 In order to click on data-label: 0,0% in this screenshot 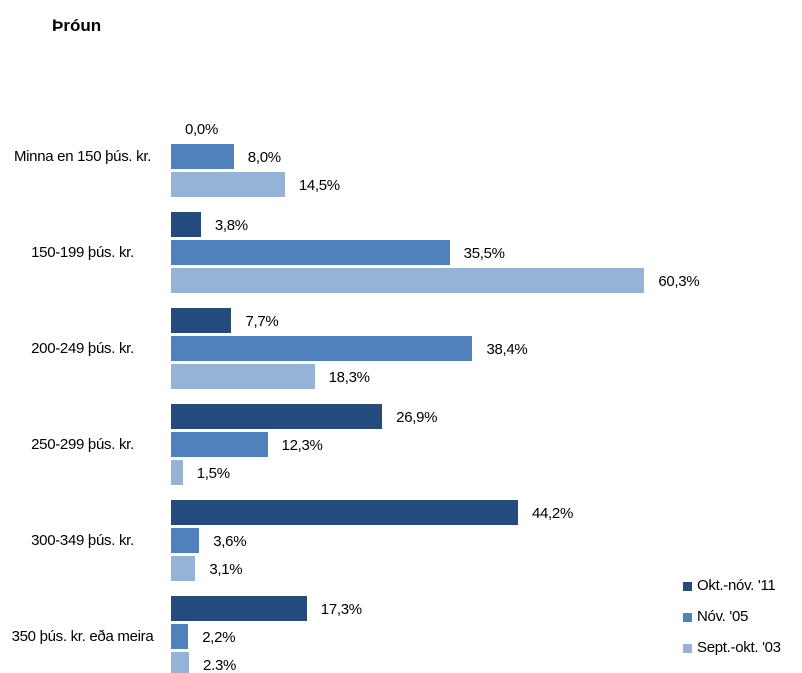, I will do `click(201, 129)`.